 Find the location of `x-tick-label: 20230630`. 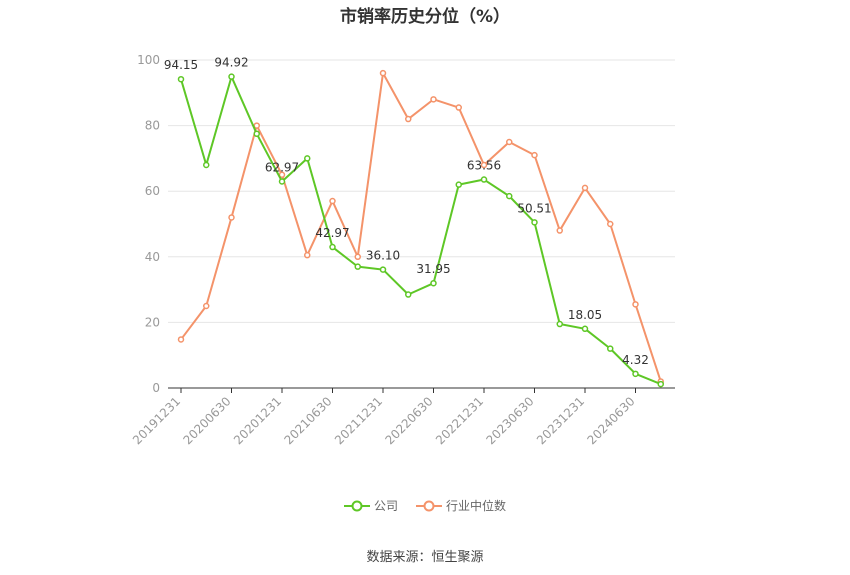

x-tick-label: 20230630 is located at coordinates (510, 420).